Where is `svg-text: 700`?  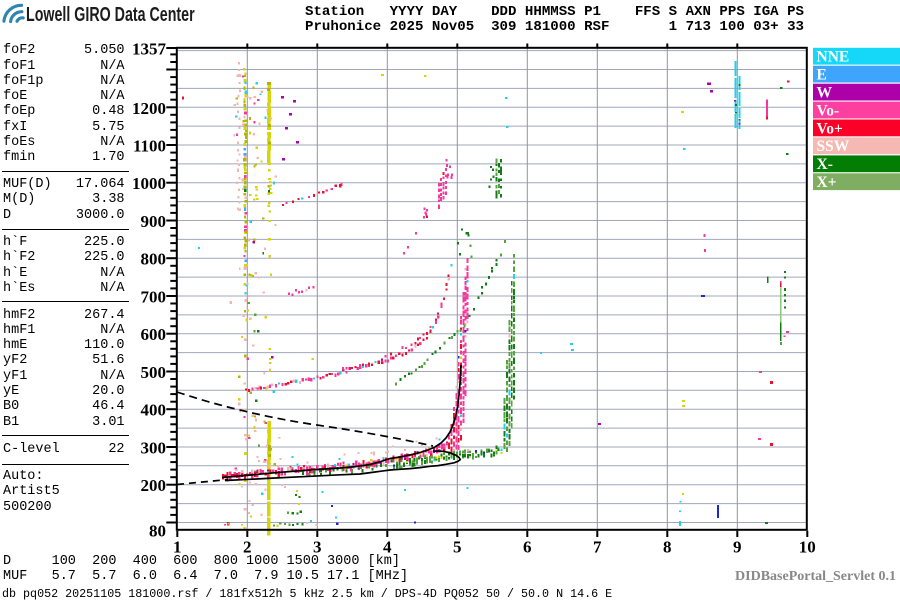
svg-text: 700 is located at coordinates (154, 297).